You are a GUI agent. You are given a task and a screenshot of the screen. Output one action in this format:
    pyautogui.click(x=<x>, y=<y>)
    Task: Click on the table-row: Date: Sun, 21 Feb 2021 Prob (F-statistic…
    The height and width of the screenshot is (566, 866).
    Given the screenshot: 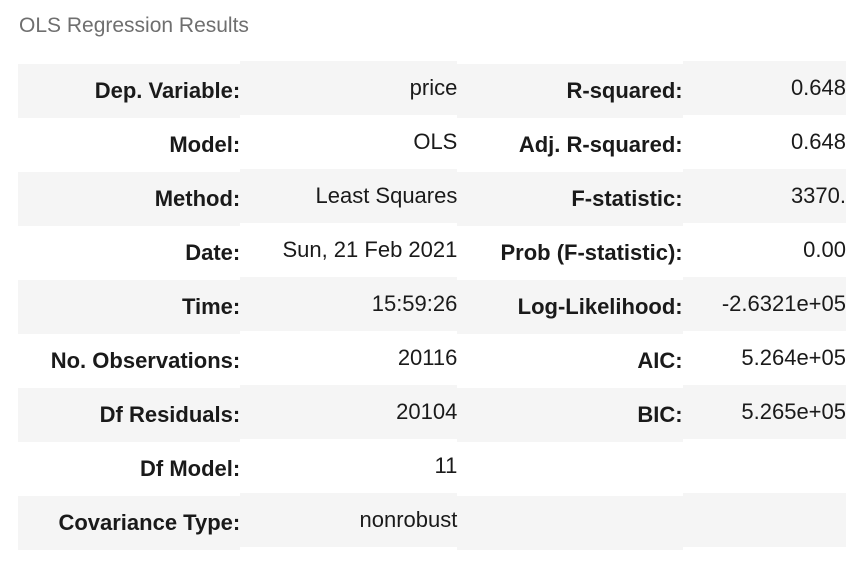 What is the action you would take?
    pyautogui.click(x=432, y=253)
    